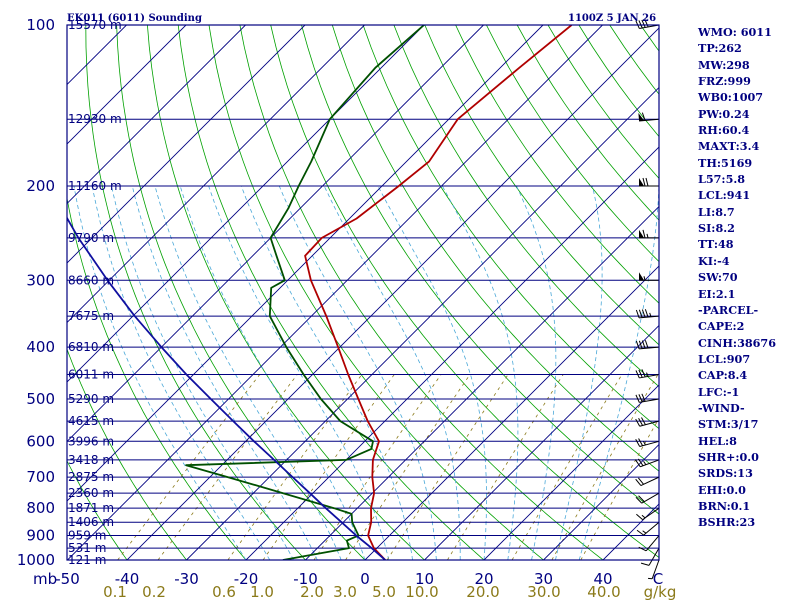 The height and width of the screenshot is (600, 800). Describe the element at coordinates (716, 244) in the screenshot. I see `stat-line: TT:48` at that location.